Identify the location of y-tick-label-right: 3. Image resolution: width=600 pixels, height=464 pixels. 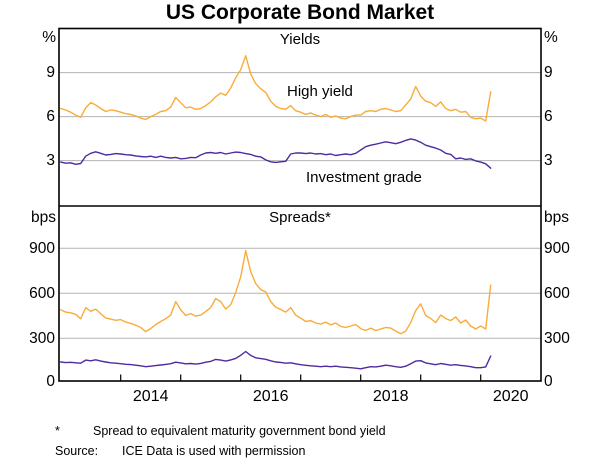
(548, 161).